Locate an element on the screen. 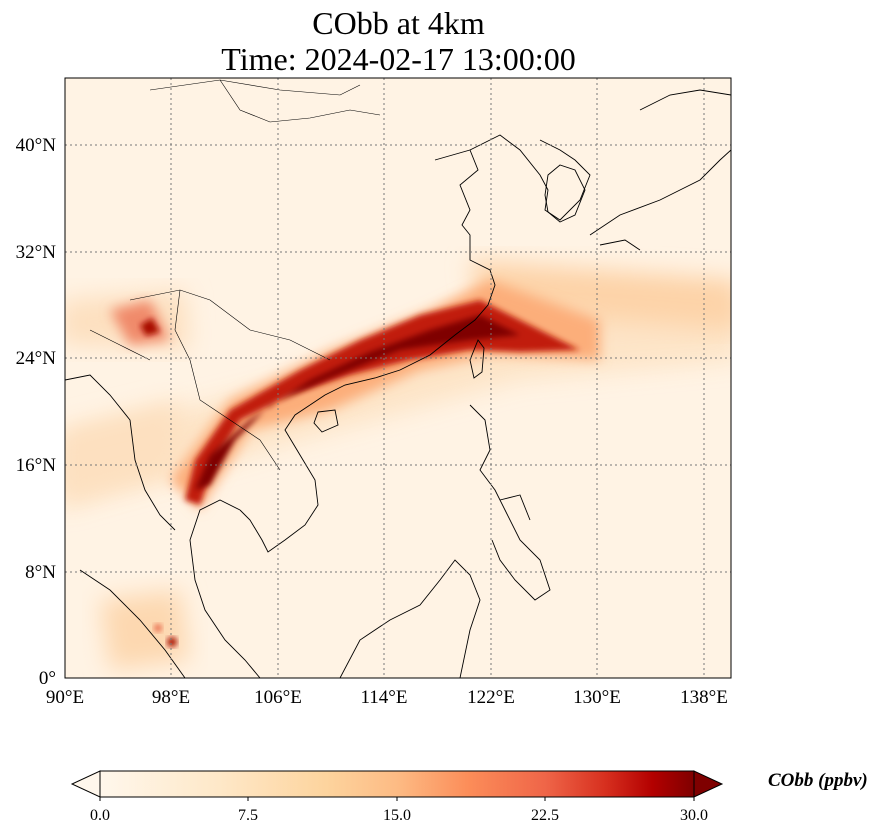 This screenshot has height=836, width=887. lon-tick: 106°E is located at coordinates (278, 697).